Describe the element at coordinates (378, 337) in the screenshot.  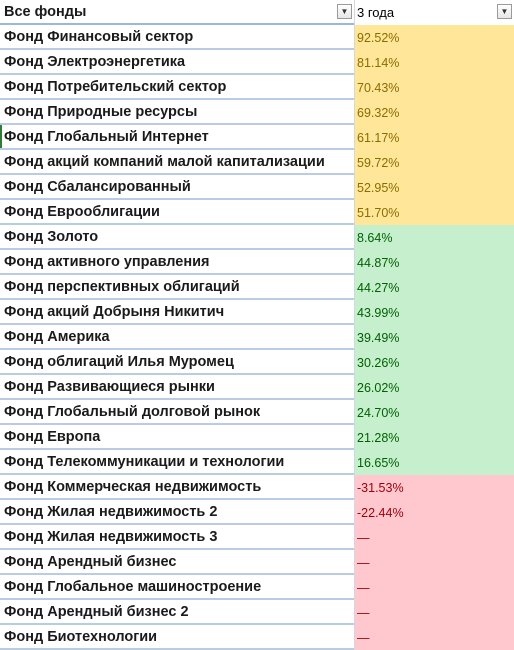
I see `return-value: 39.49%` at that location.